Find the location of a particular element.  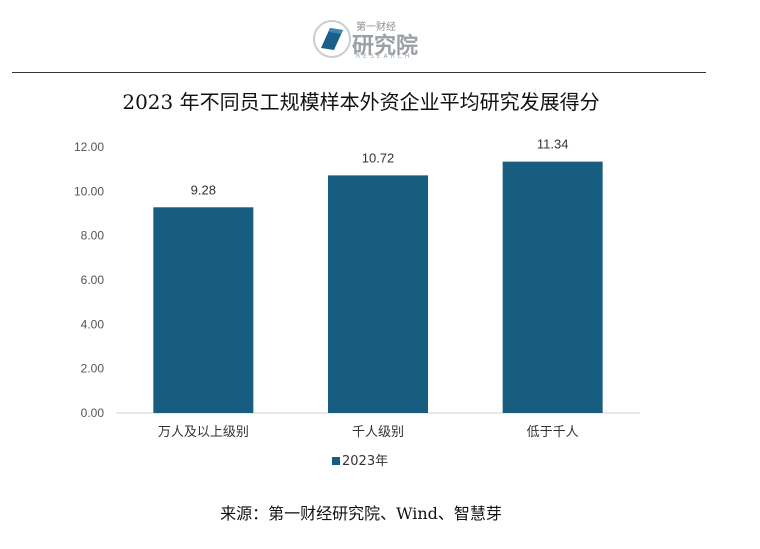

x-tick-label: 千人级别 is located at coordinates (378, 432).